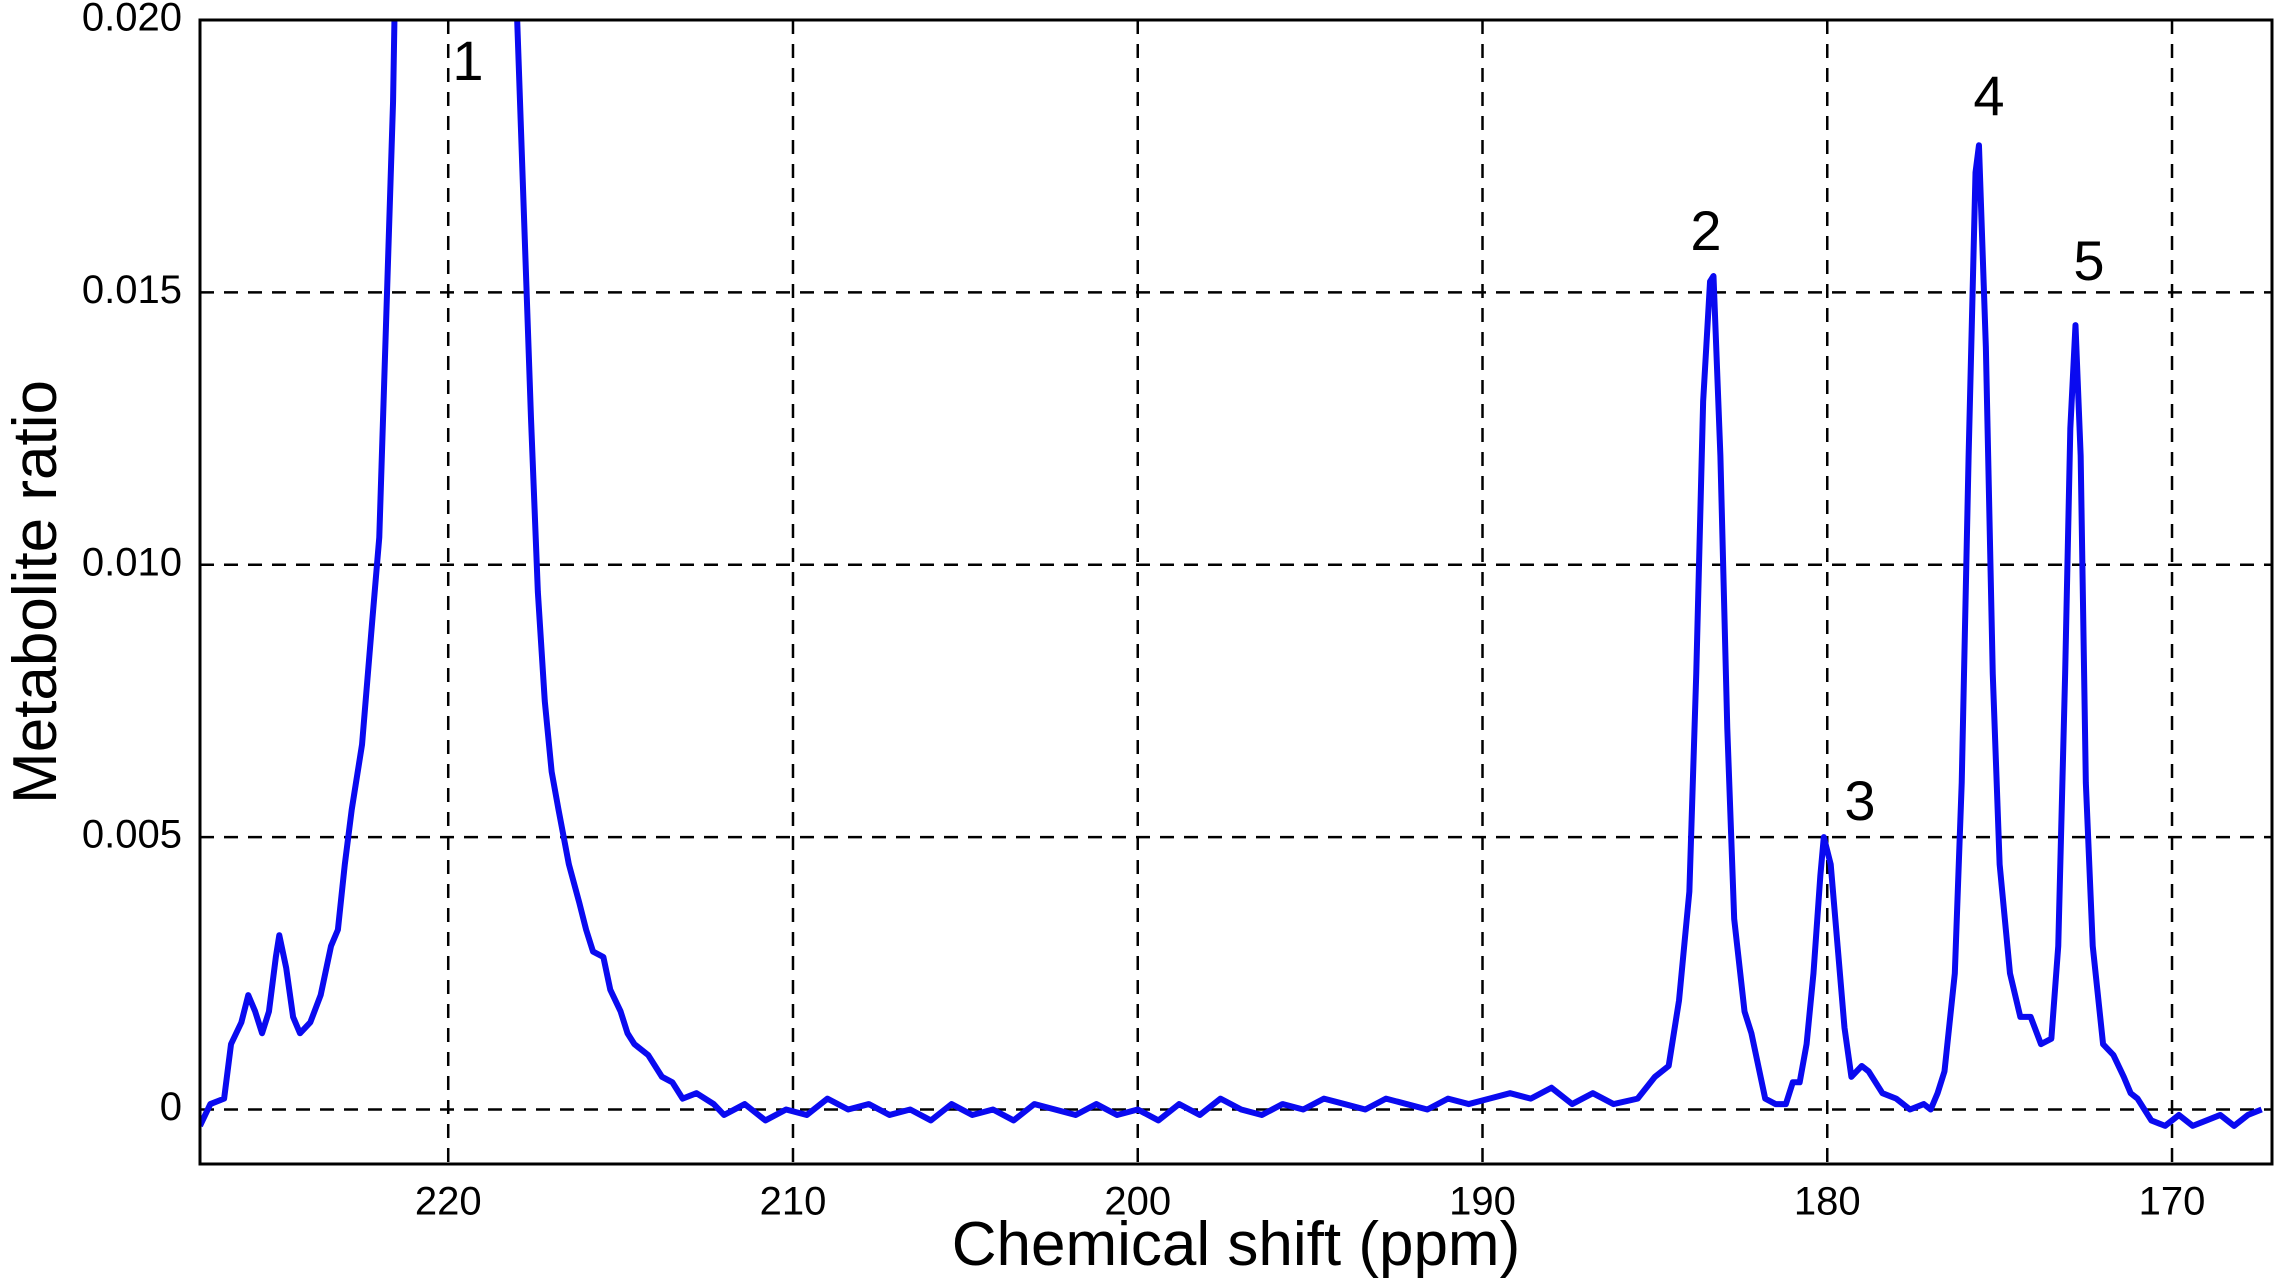 This screenshot has height=1285, width=2275. Describe the element at coordinates (1988, 95) in the screenshot. I see `peak-label: 4` at that location.